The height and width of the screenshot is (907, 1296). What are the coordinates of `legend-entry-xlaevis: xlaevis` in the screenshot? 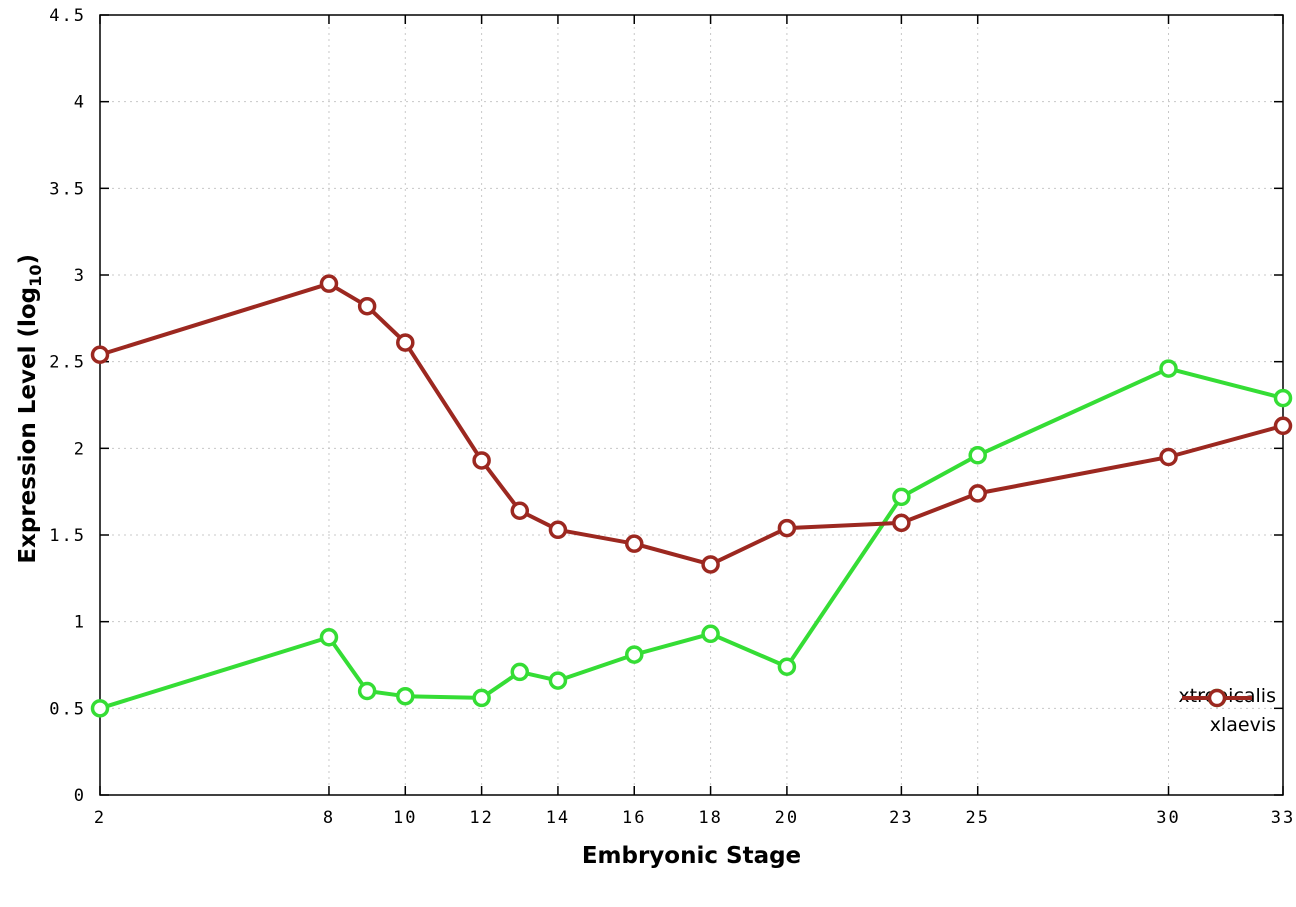 It's located at (1229, 712).